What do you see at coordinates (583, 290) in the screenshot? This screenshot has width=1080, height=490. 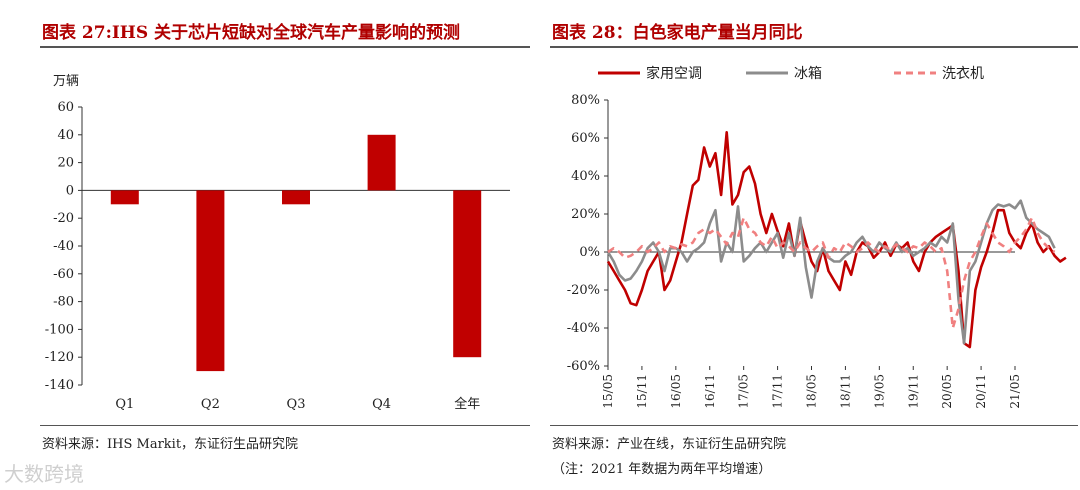 I see `y-tick-label: -20%` at bounding box center [583, 290].